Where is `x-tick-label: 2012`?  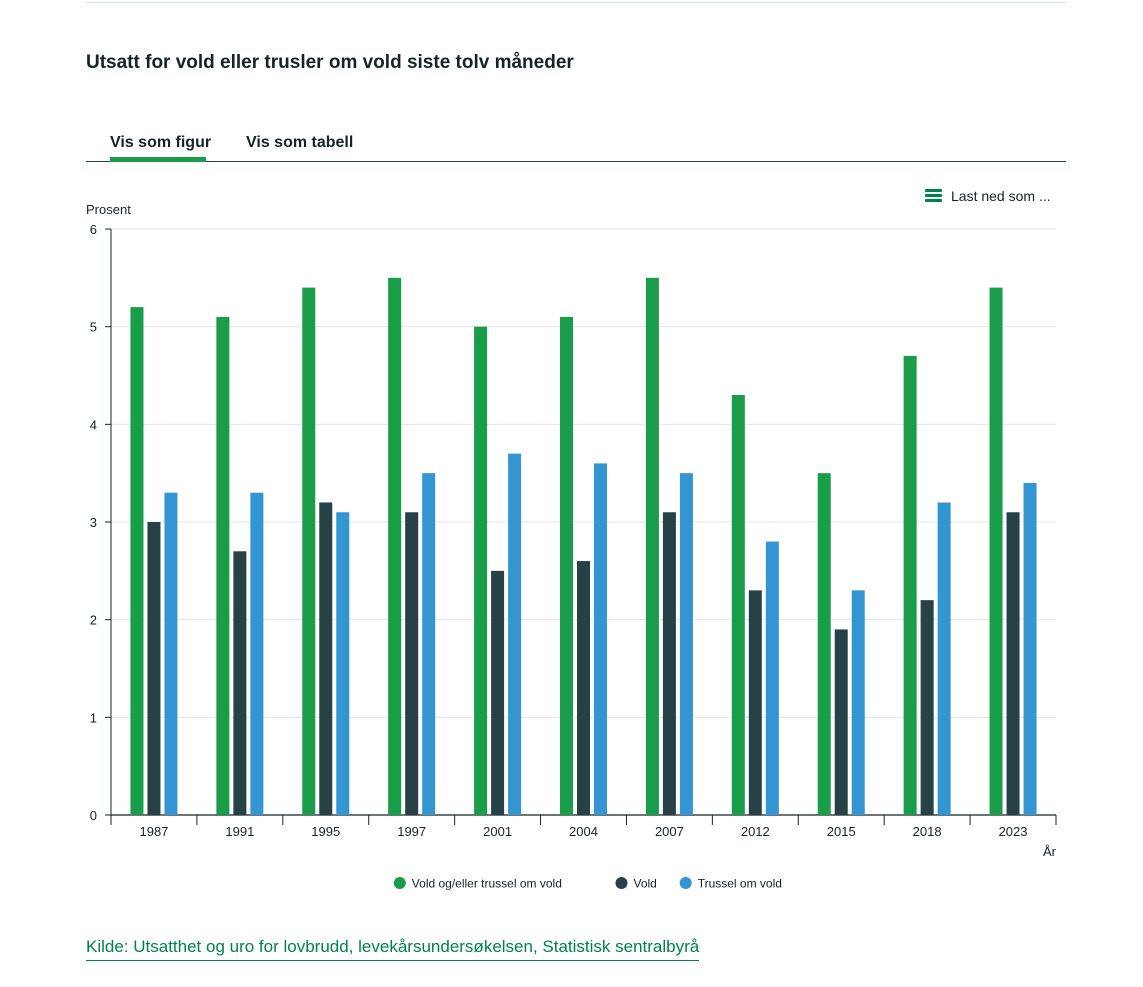 x-tick-label: 2012 is located at coordinates (755, 831).